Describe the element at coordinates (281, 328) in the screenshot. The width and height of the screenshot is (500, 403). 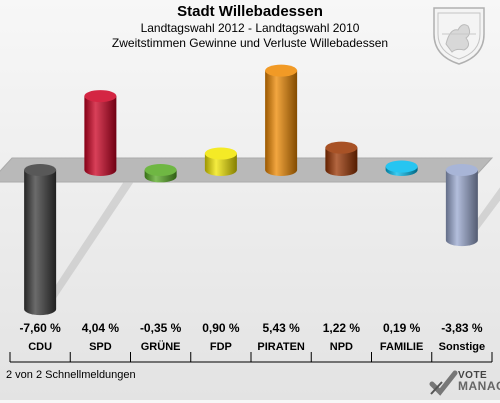
I see `value-label: 5,43 %` at that location.